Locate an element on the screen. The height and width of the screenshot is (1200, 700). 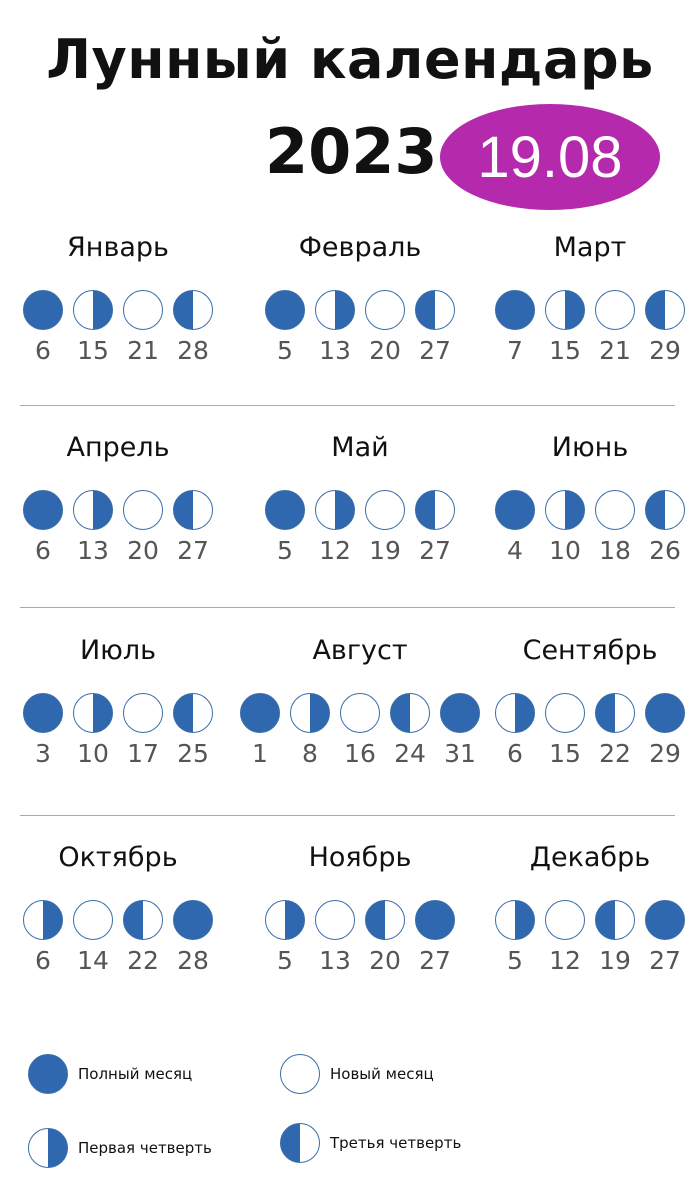
legend-label: Первая четверть is located at coordinates (145, 1148).